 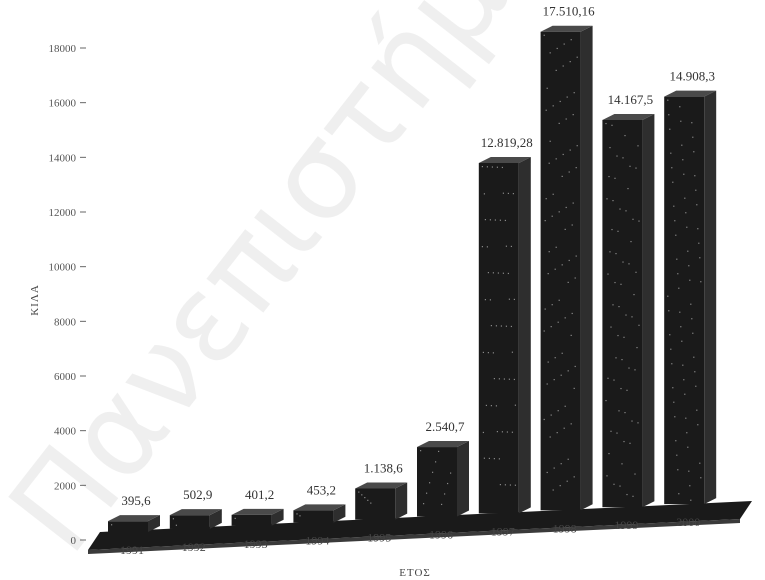 I want to click on bar-2000, so click(x=690, y=297).